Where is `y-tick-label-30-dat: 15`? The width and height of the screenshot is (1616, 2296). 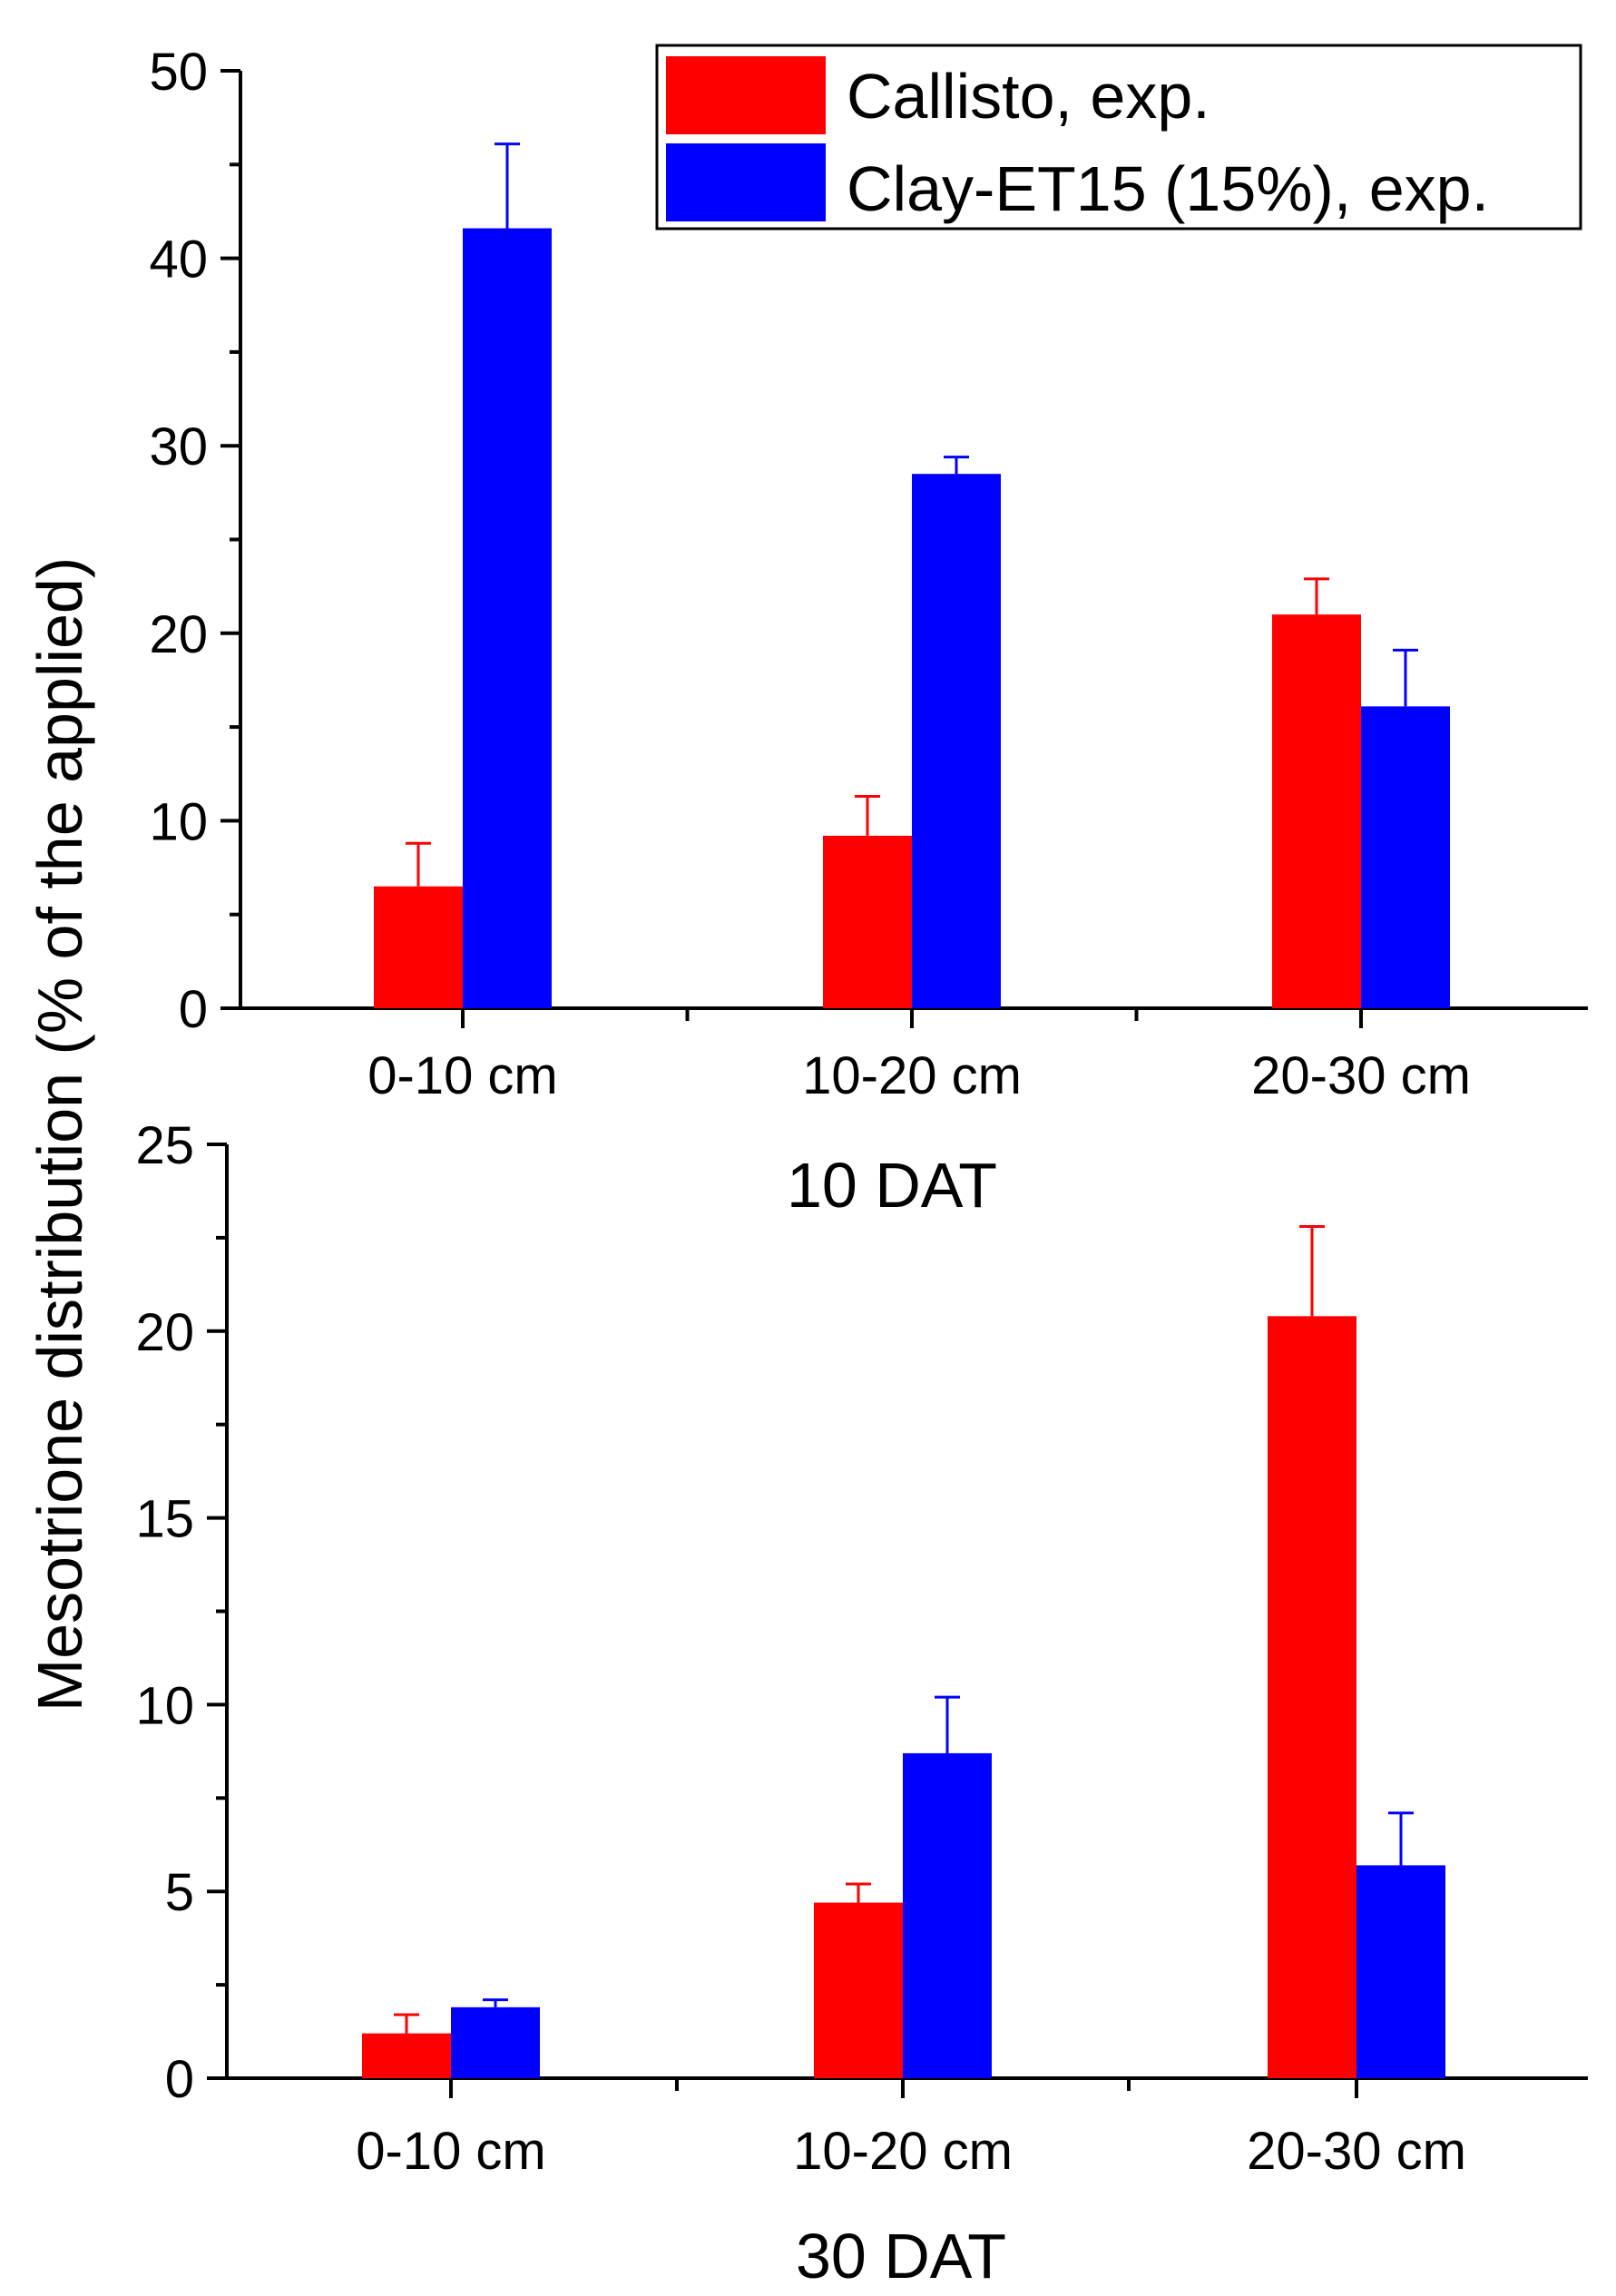 y-tick-label-30-dat: 15 is located at coordinates (164, 1519).